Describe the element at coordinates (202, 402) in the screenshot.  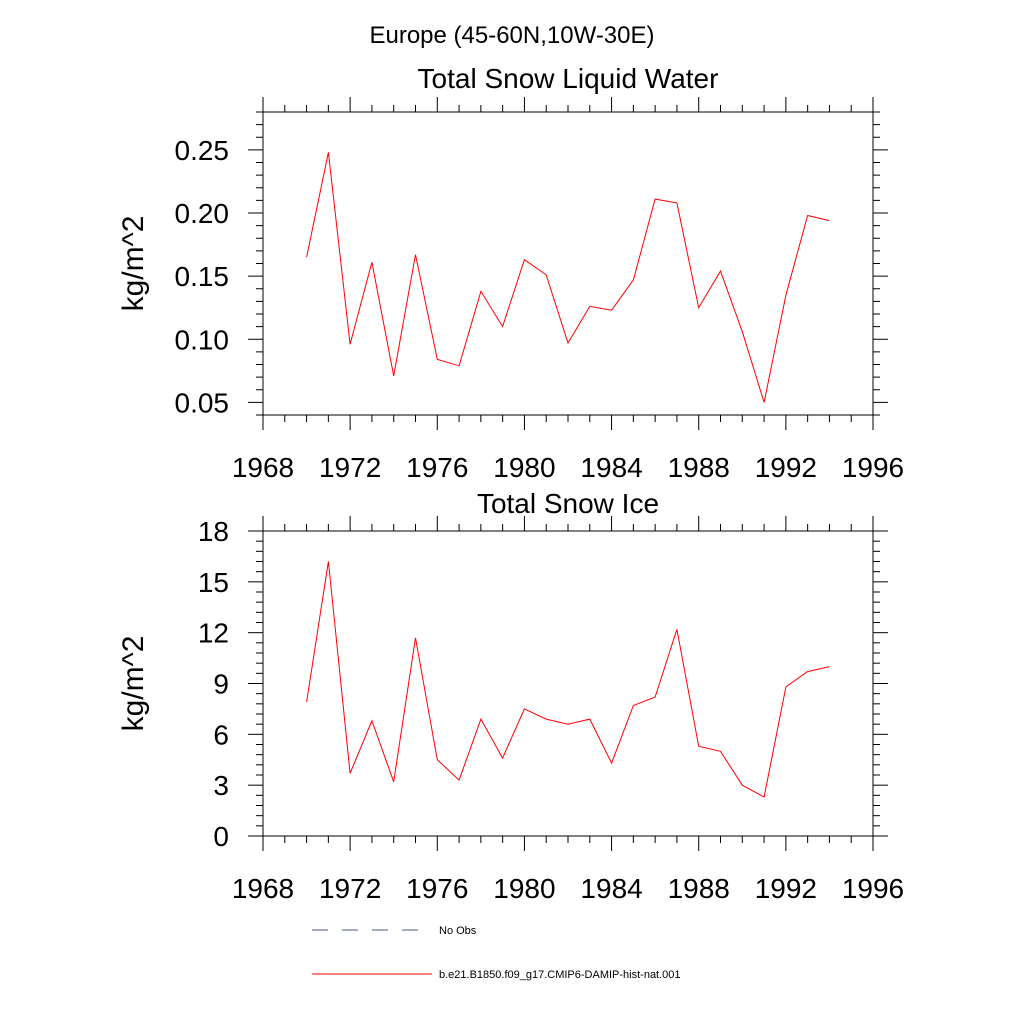
I see `y-tick-label: 0.05` at that location.